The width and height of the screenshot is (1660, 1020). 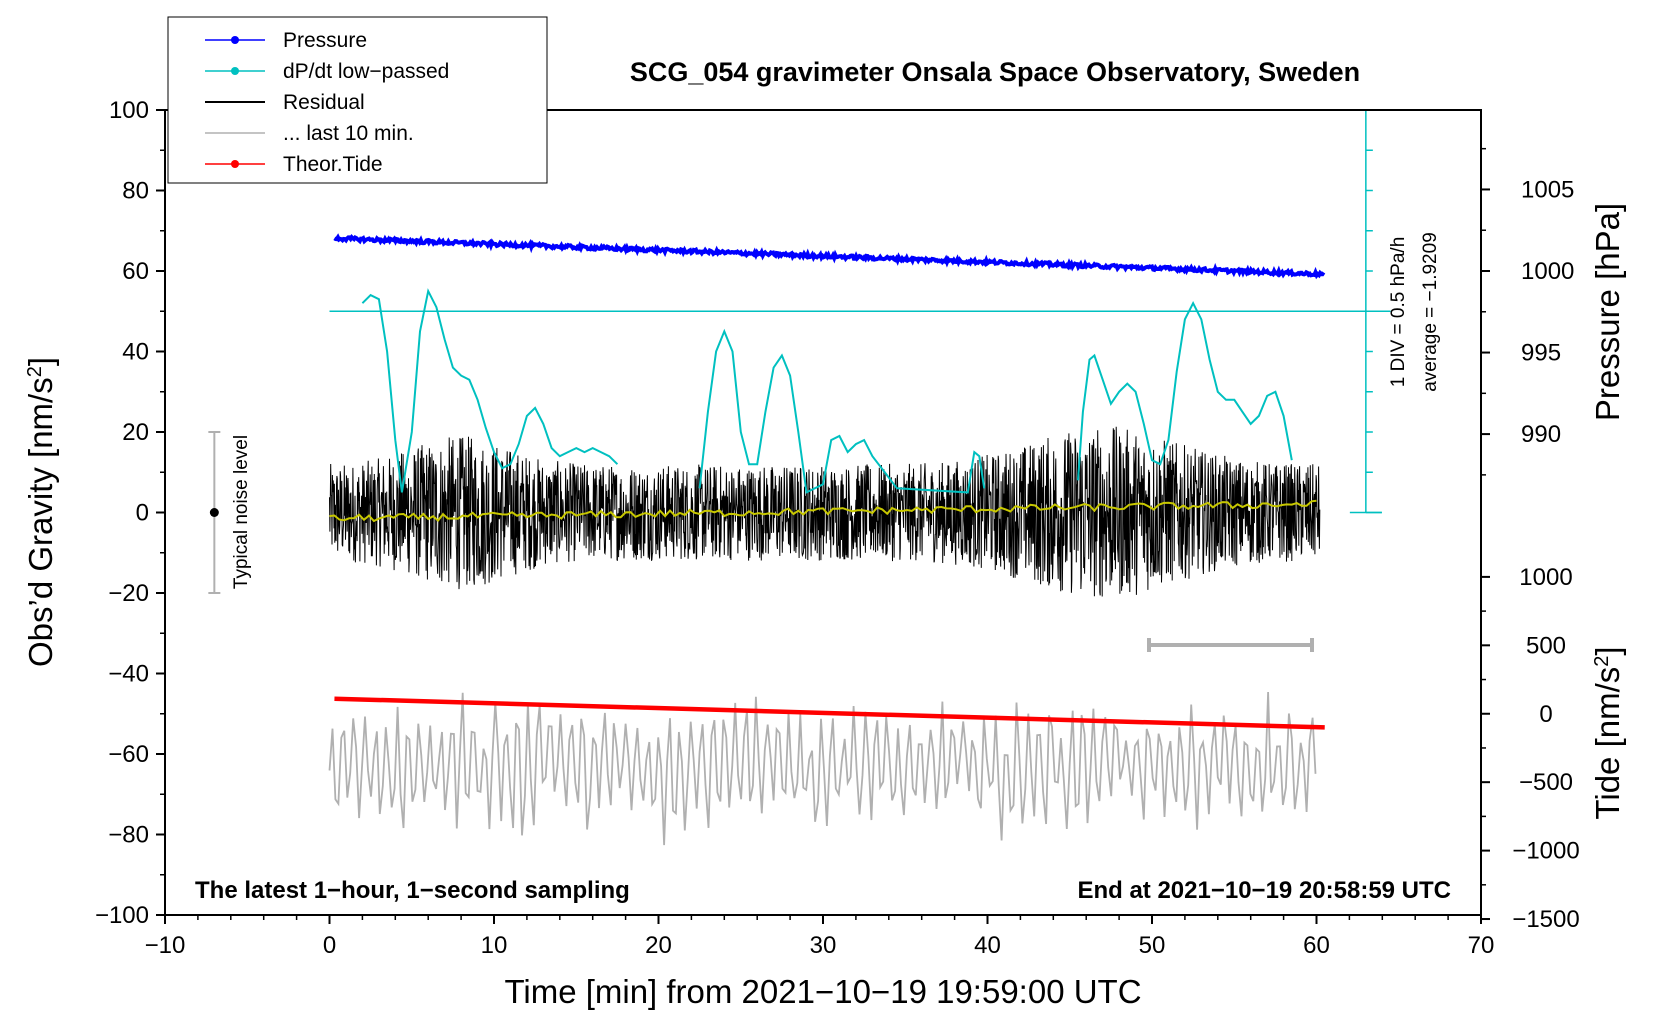 I want to click on y-tick-label: −40, so click(x=128, y=674).